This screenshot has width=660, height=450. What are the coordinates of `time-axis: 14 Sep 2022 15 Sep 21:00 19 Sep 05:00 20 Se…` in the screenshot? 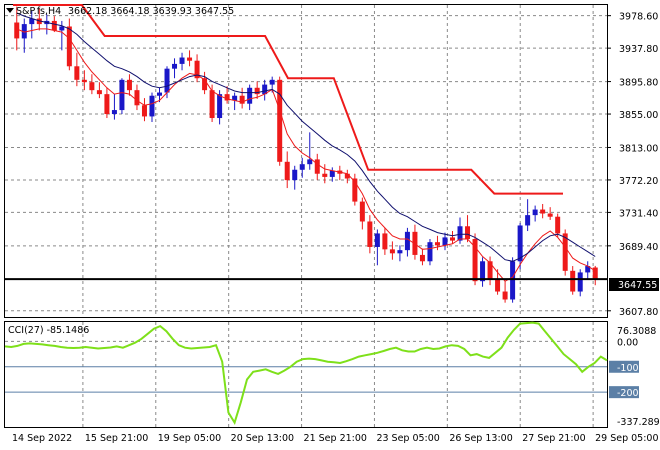 It's located at (335, 438).